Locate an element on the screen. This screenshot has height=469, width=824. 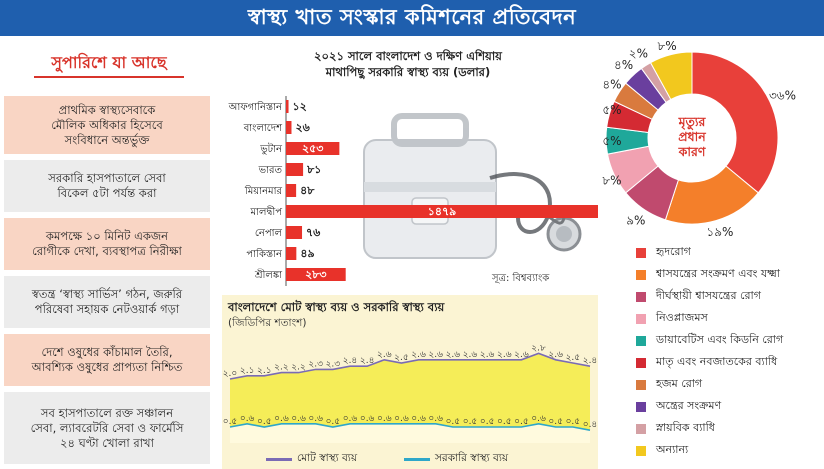
cause-legend-label: মাতৃ এবং নবজাতকের ব্যাধি is located at coordinates (717, 361).